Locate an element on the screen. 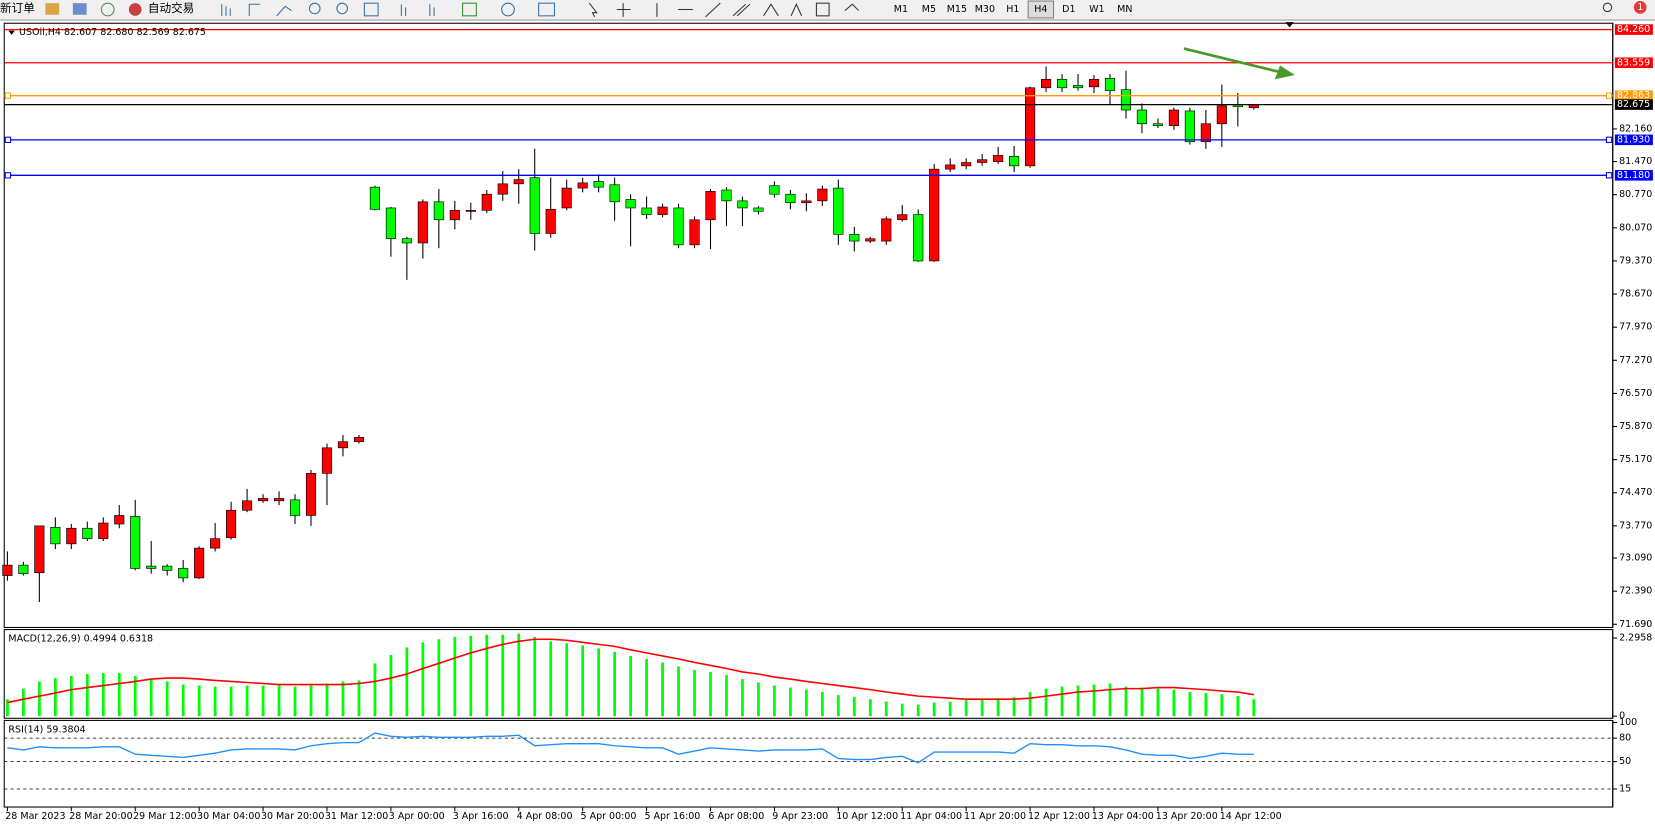 The image size is (1655, 825). timeframe-button: M5 is located at coordinates (929, 9).